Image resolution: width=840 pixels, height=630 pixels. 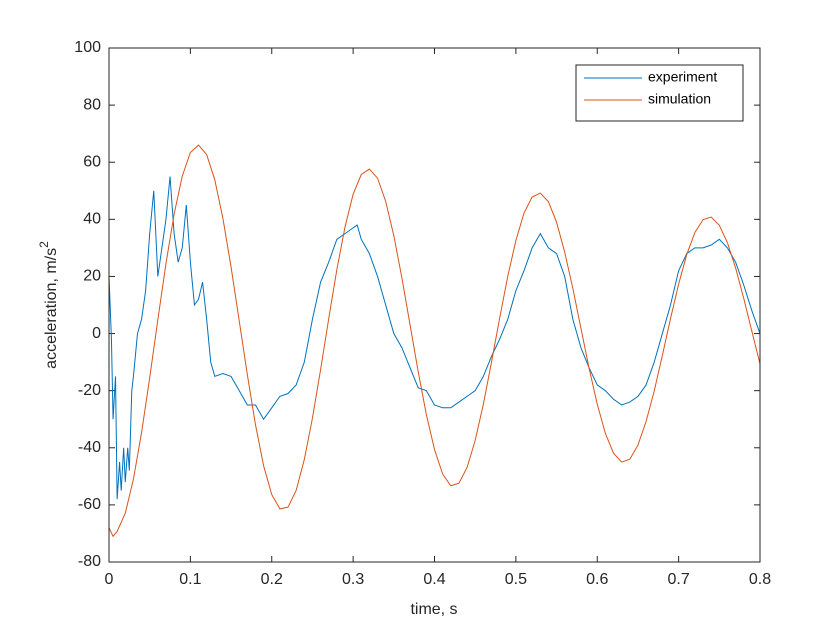 What do you see at coordinates (51, 308) in the screenshot?
I see `y-axis-label-text: acceleration, m/s` at bounding box center [51, 308].